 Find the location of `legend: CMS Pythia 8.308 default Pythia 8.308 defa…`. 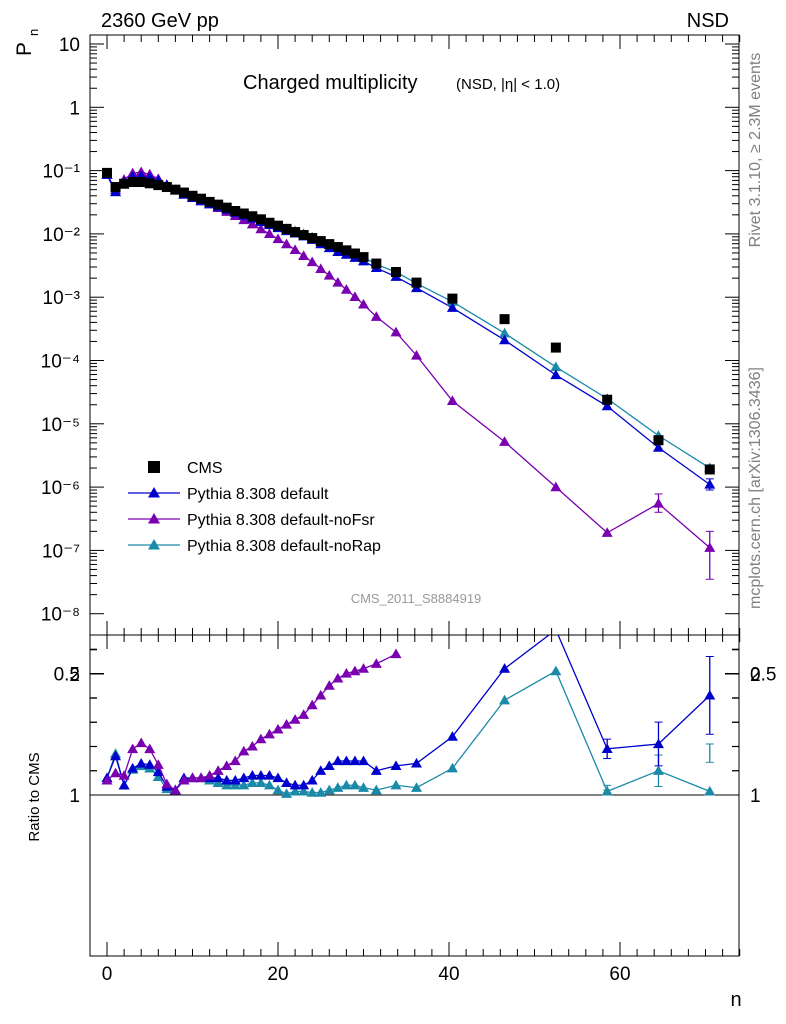

legend: CMS Pythia 8.308 default Pythia 8.308 defa… is located at coordinates (254, 507).